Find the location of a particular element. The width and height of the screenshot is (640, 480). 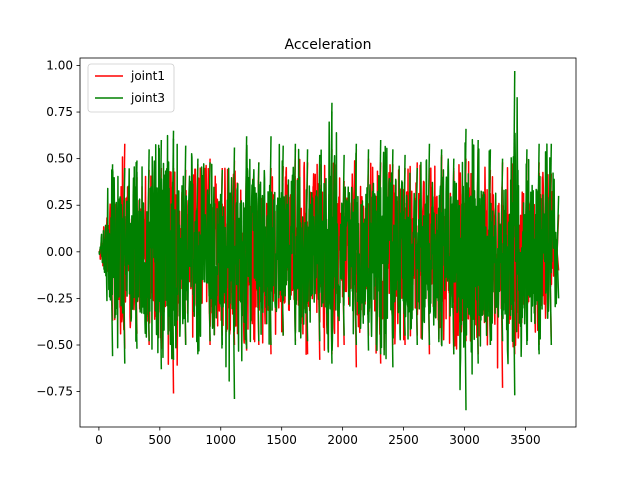

y-tick-label: 0.25 is located at coordinates (59, 205).